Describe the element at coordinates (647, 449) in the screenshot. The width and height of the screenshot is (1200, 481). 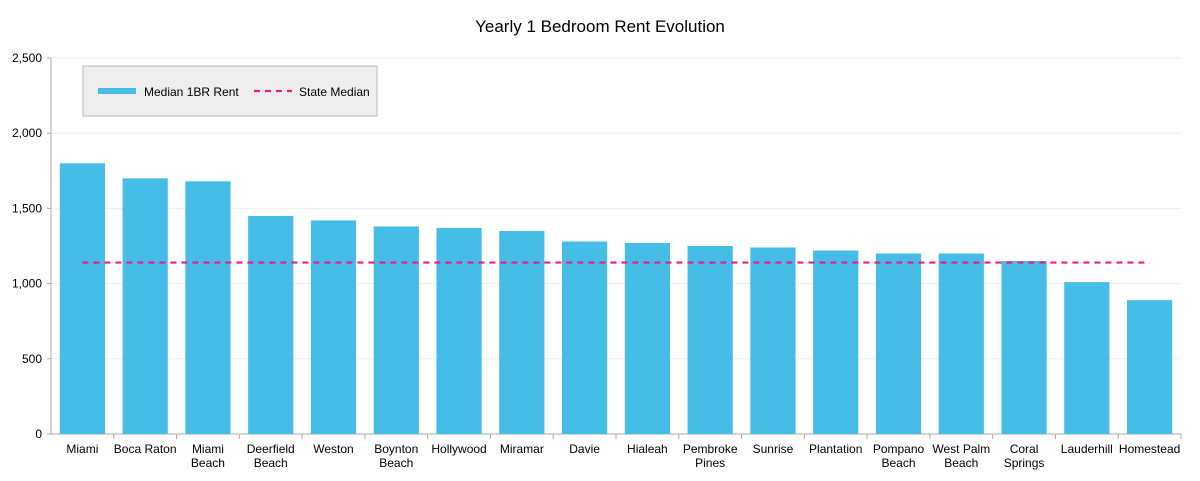
I see `x-tick-label: Hialeah` at that location.